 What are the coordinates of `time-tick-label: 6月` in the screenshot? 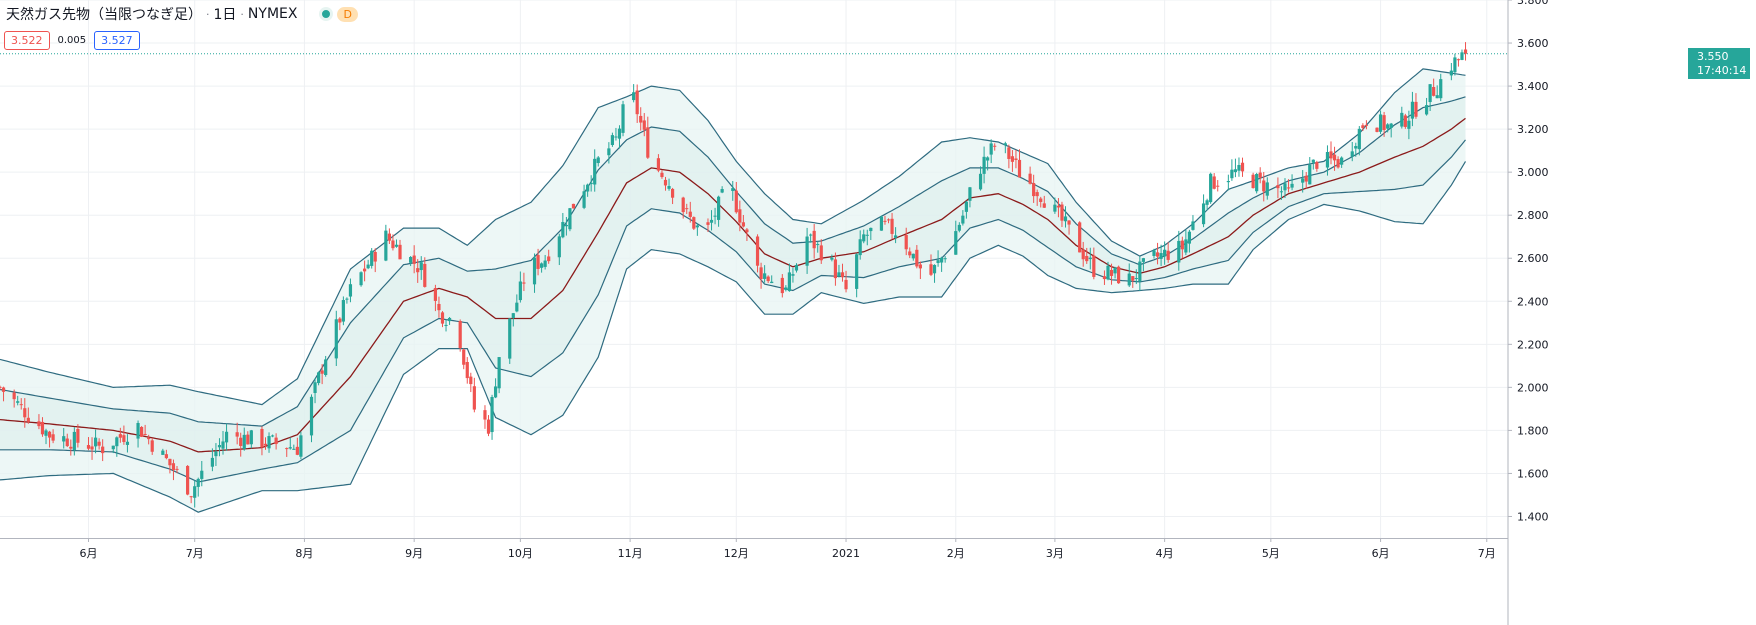 It's located at (1381, 553).